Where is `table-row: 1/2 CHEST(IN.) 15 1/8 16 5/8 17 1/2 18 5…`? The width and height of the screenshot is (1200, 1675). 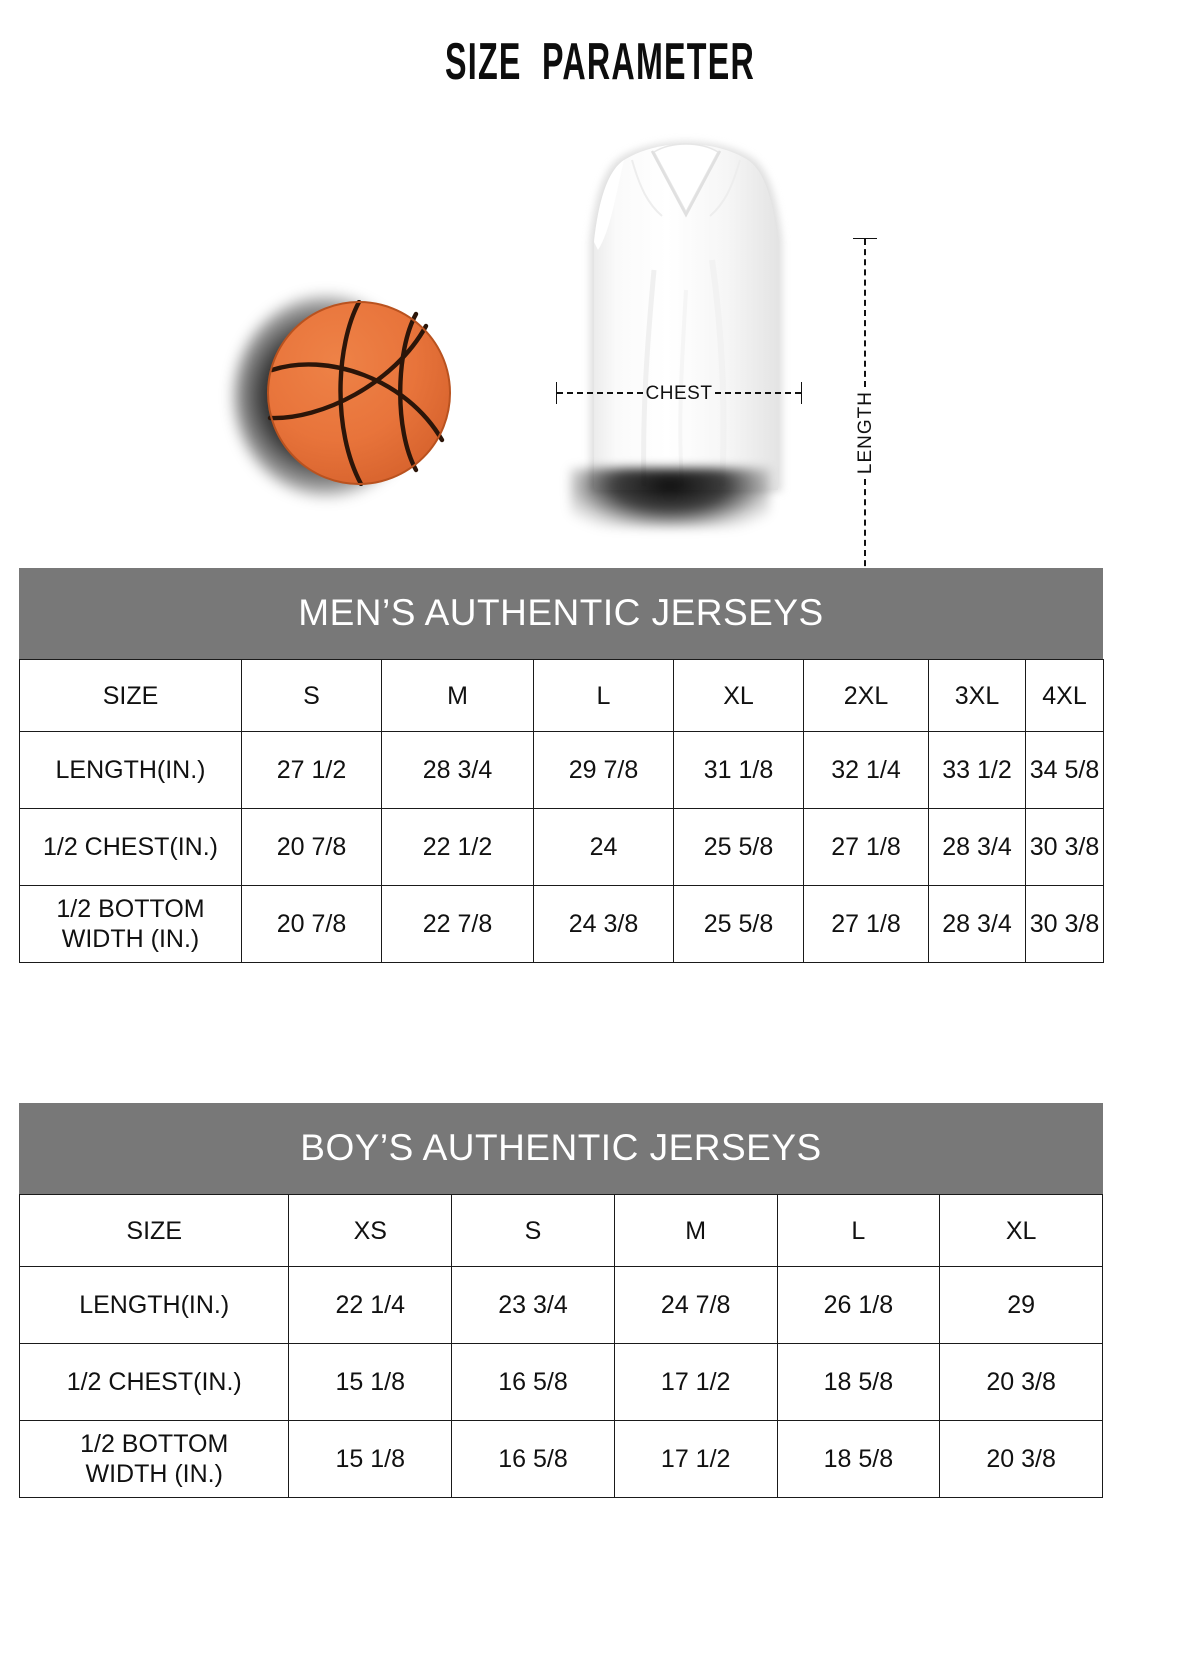 table-row: 1/2 CHEST(IN.) 15 1/8 16 5/8 17 1/2 18 5… is located at coordinates (560, 1382).